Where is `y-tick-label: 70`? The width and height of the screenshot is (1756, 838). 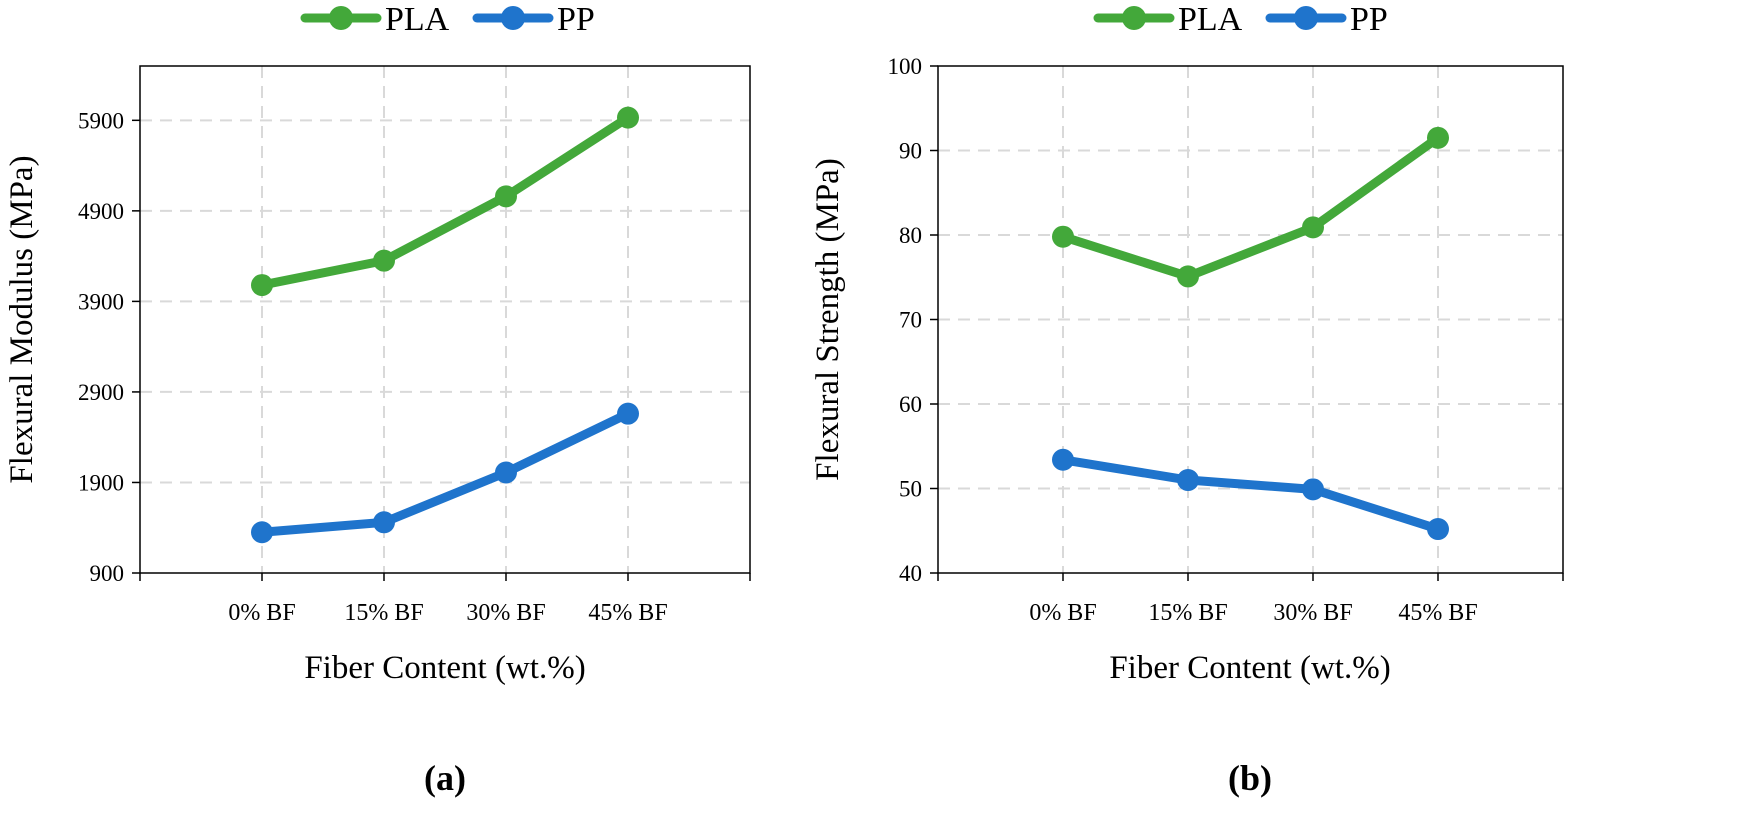
y-tick-label: 70 is located at coordinates (910, 320).